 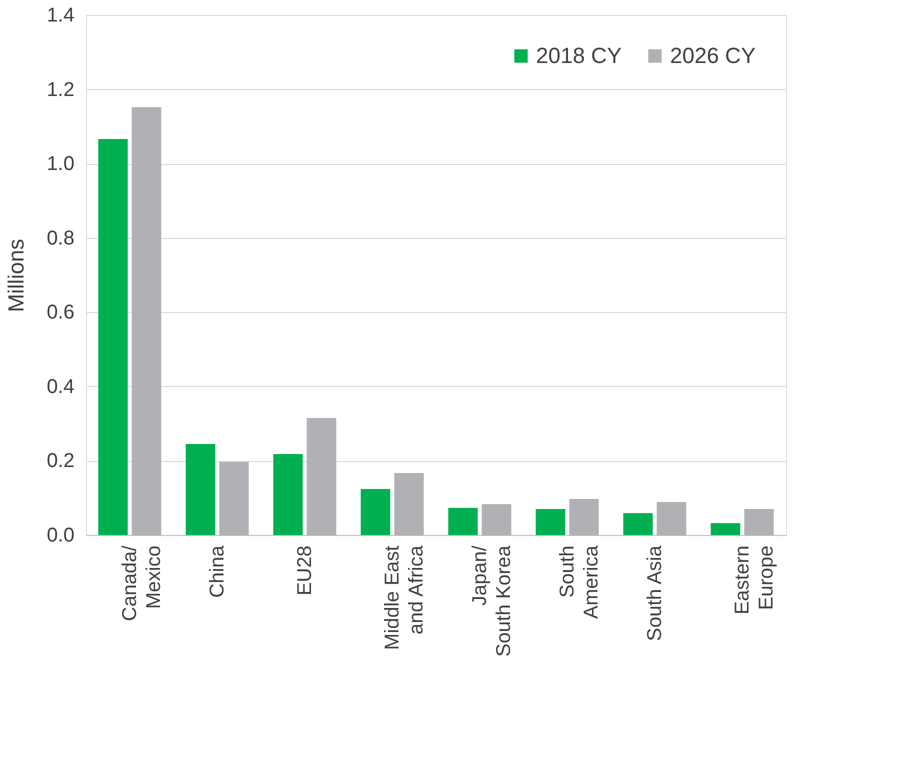 I want to click on y-axis-title: Millions, so click(x=16, y=275).